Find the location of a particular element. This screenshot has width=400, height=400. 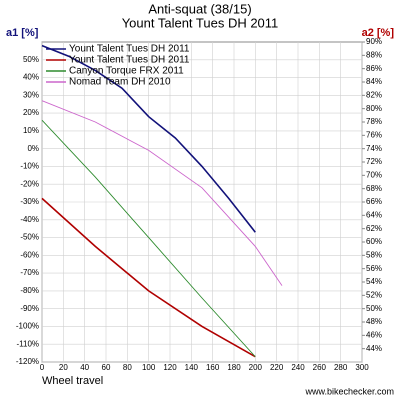

y2-tick-label: 80% is located at coordinates (374, 108).